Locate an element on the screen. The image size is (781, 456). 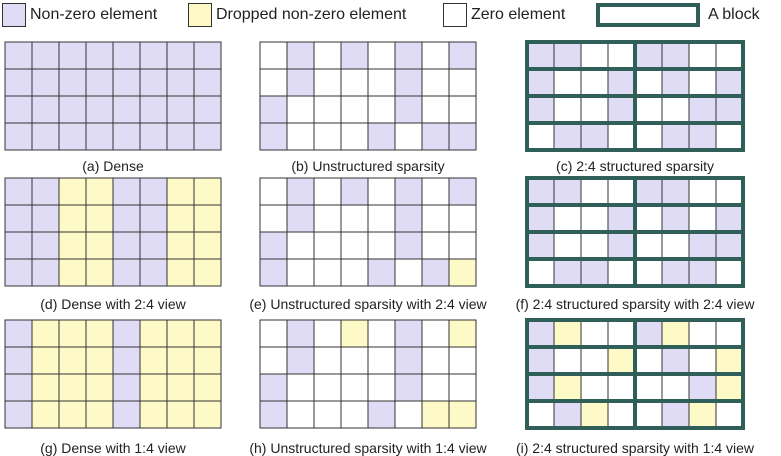
panel-caption-g: (g) Dense with 1:4 view is located at coordinates (113, 448).